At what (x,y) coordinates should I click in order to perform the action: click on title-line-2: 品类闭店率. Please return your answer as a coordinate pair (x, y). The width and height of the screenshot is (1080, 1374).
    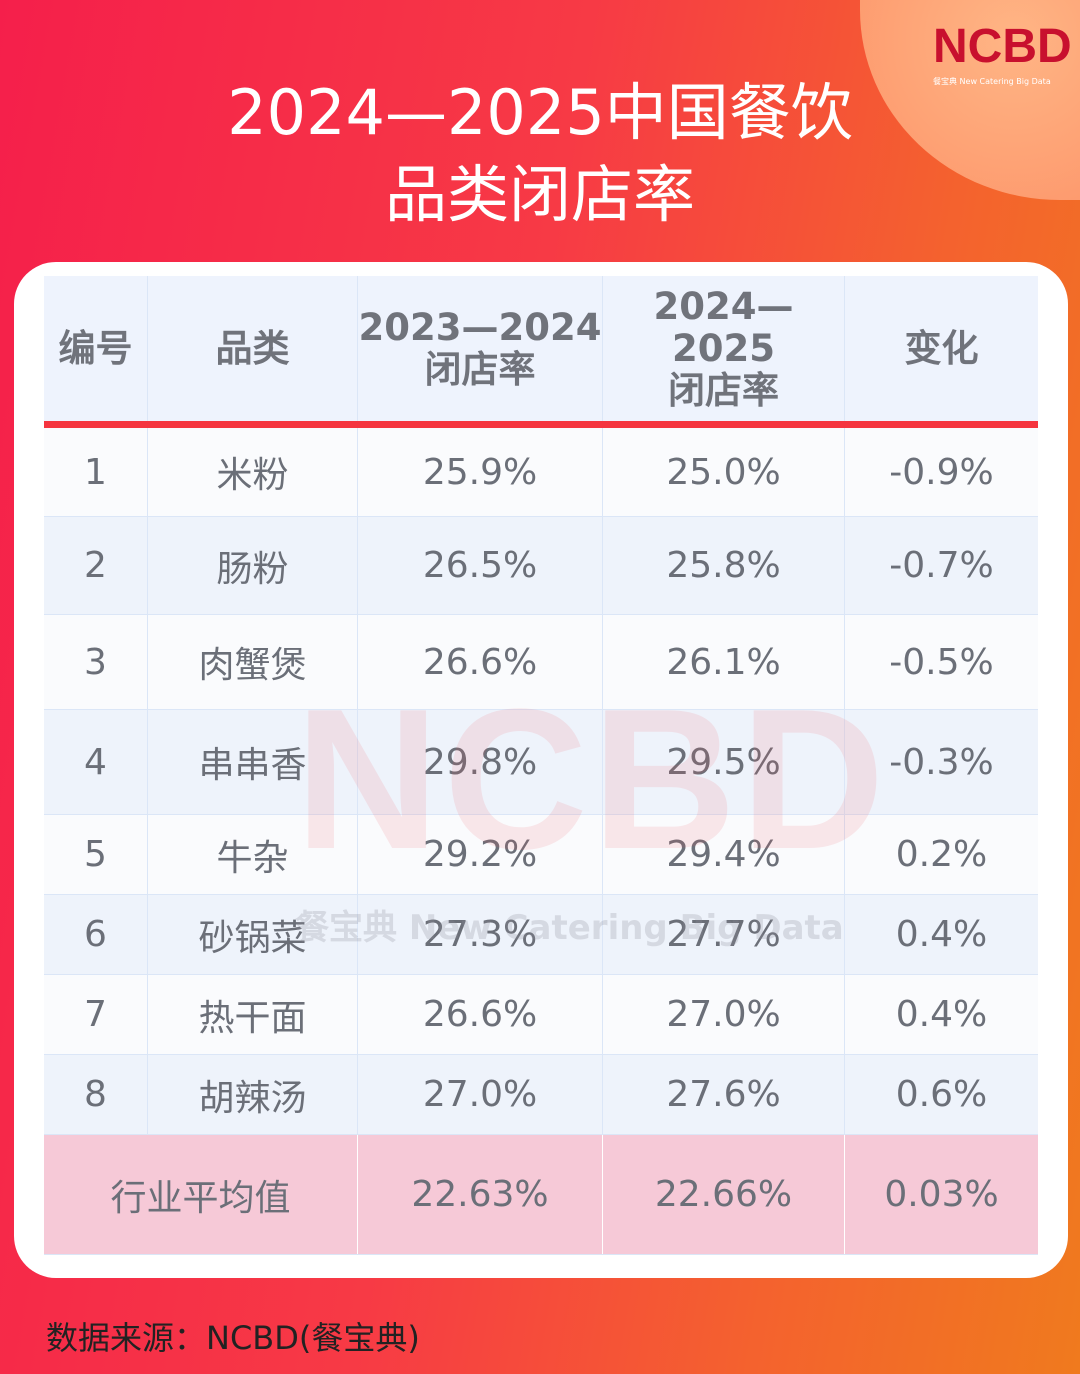
    Looking at the image, I should click on (539, 194).